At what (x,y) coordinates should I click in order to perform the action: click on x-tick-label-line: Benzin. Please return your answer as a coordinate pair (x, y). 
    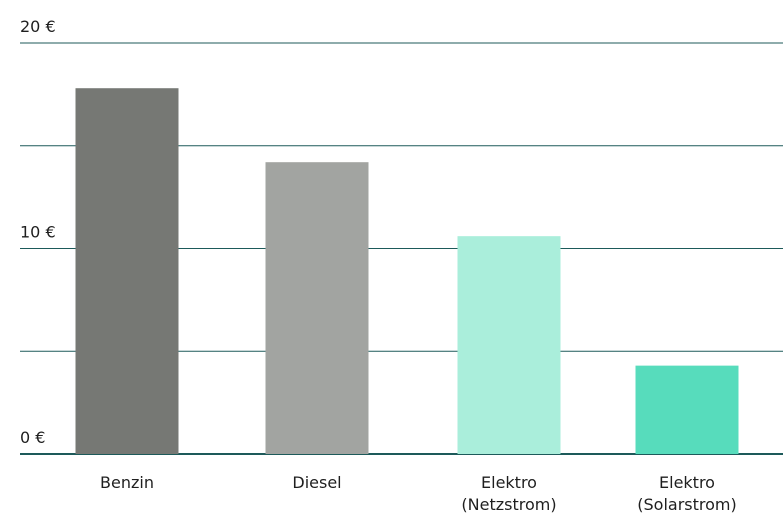
    Looking at the image, I should click on (127, 482).